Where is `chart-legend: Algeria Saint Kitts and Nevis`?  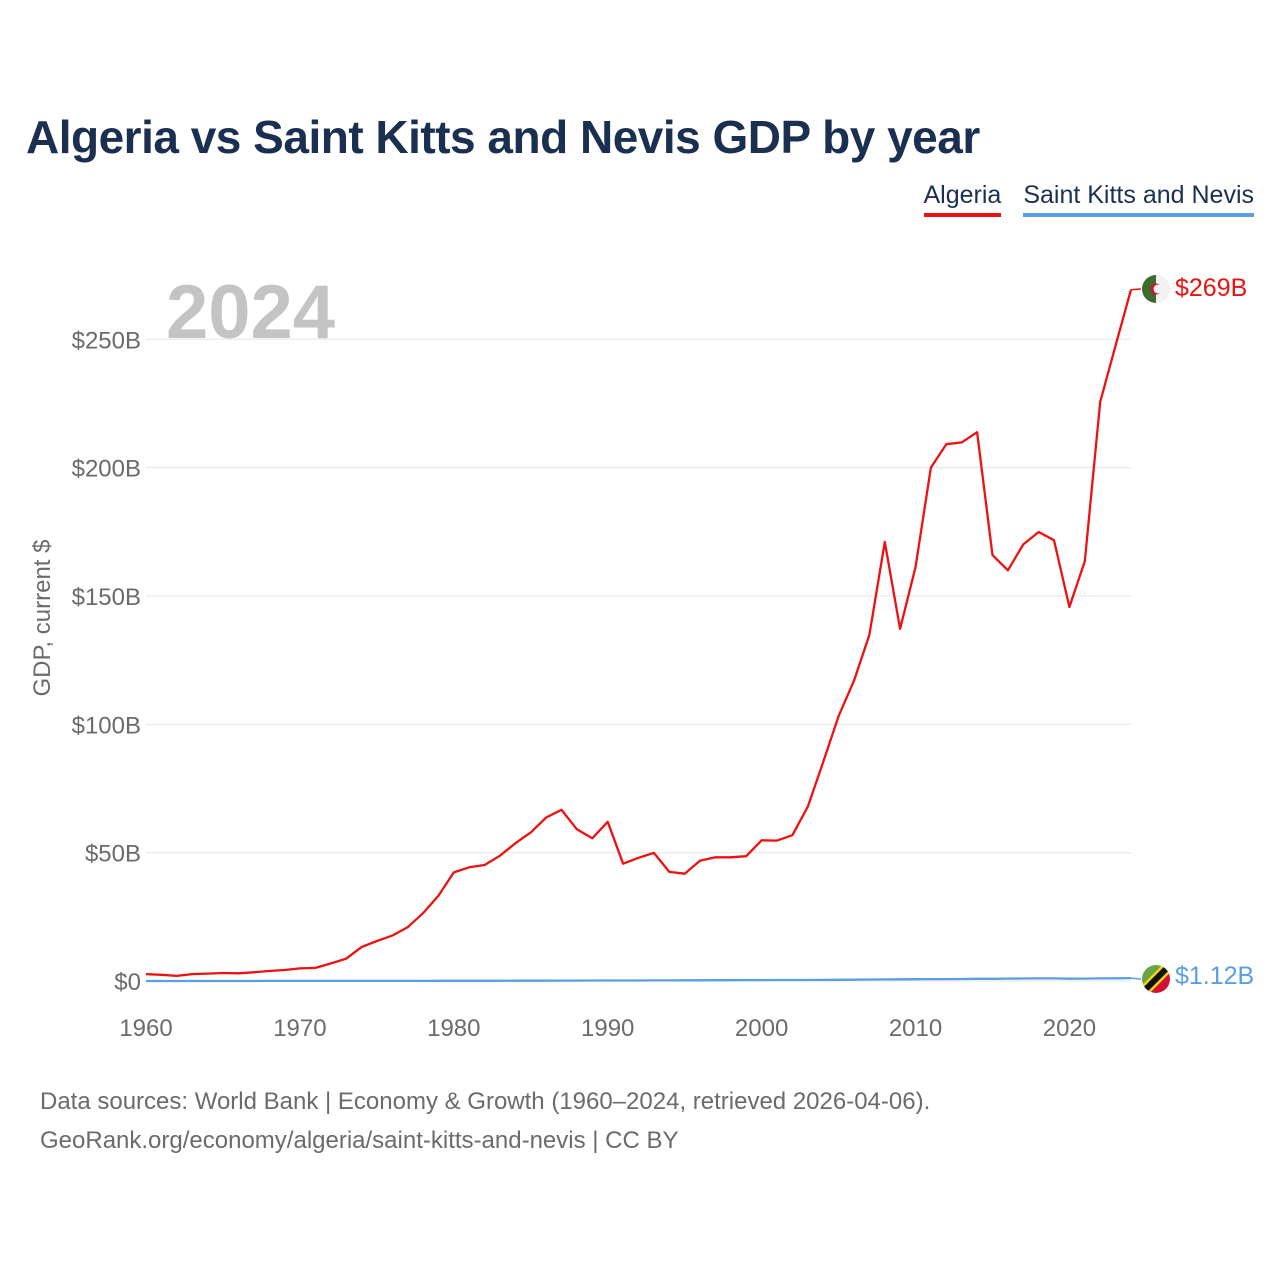
chart-legend: Algeria Saint Kitts and Nevis is located at coordinates (1088, 198).